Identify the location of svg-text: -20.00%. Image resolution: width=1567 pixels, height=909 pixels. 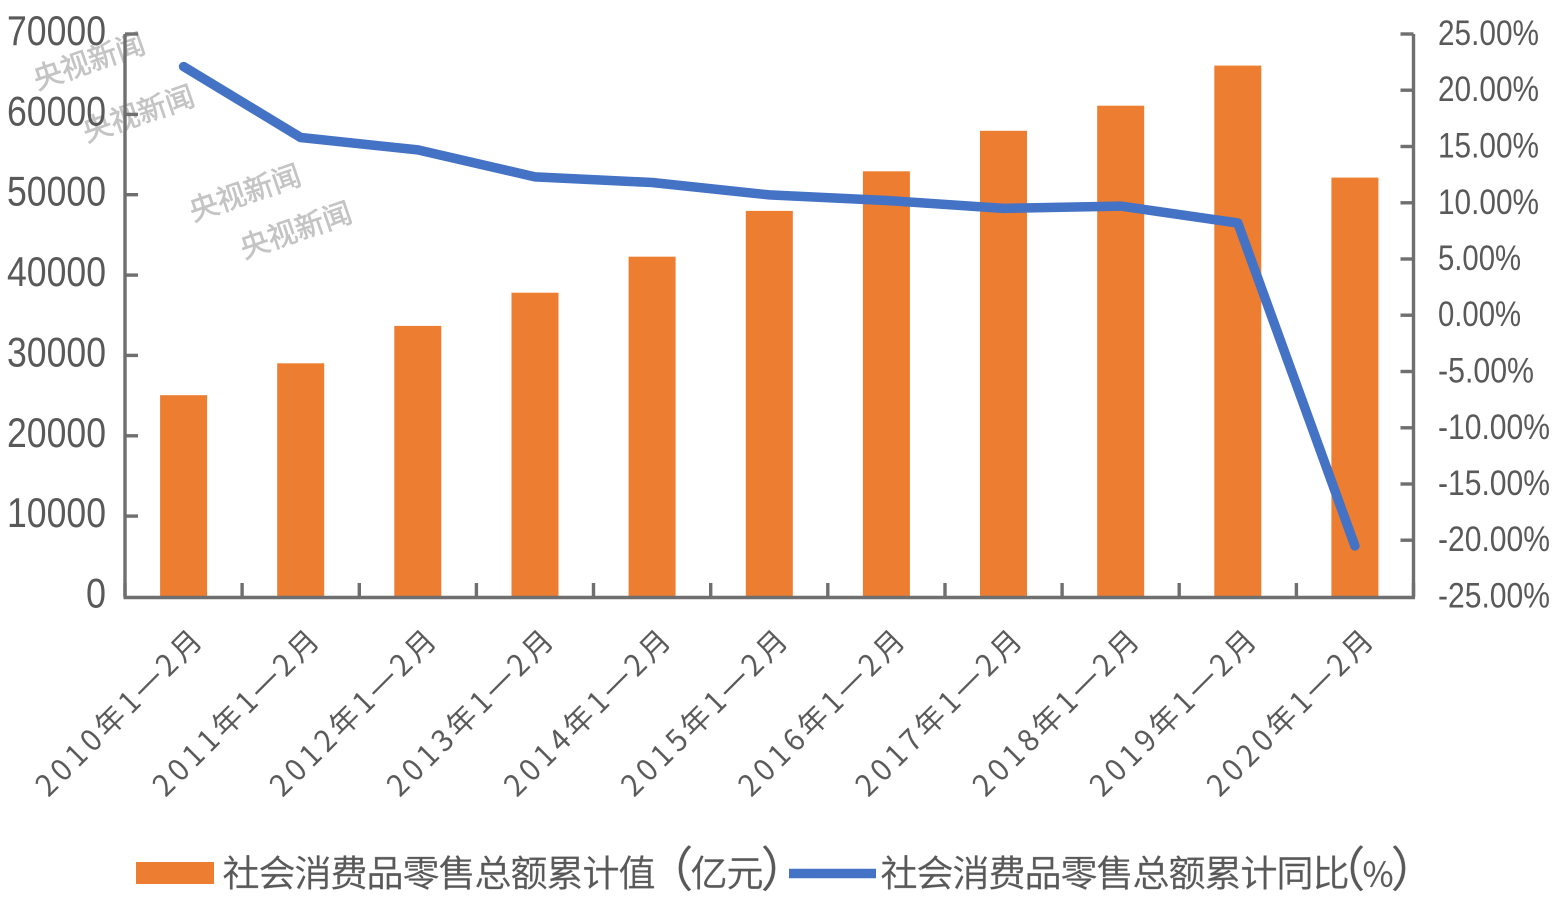
(1494, 539).